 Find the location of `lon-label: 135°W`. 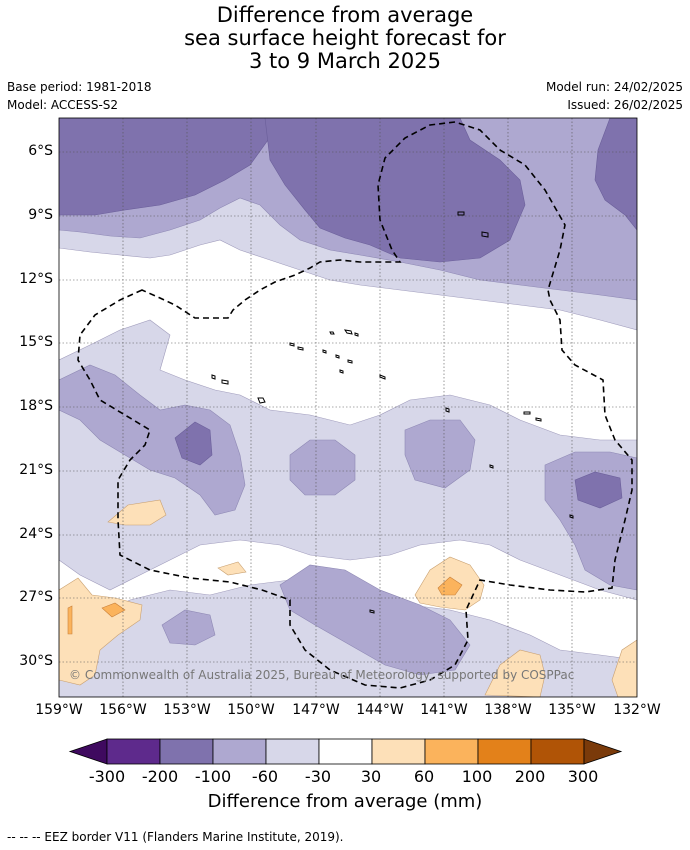

lon-label: 135°W is located at coordinates (572, 710).